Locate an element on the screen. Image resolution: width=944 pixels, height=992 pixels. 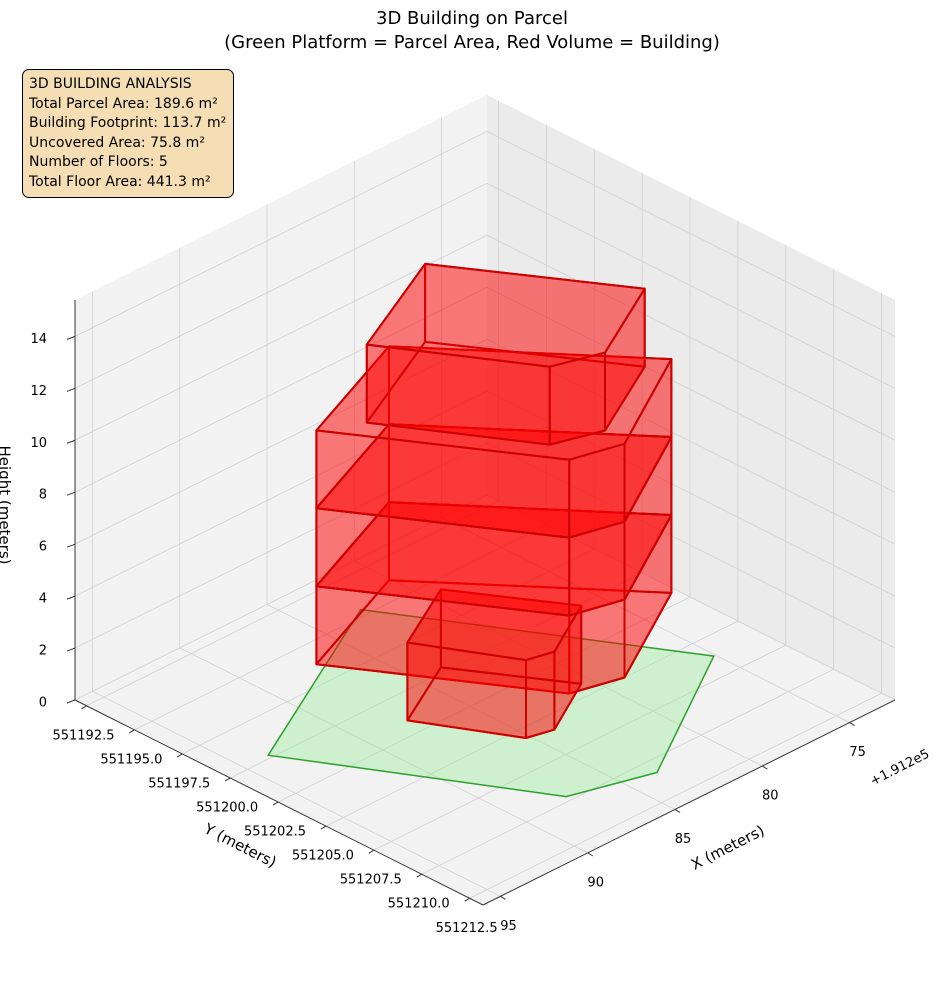
z-tick-label: 12 is located at coordinates (38, 391).